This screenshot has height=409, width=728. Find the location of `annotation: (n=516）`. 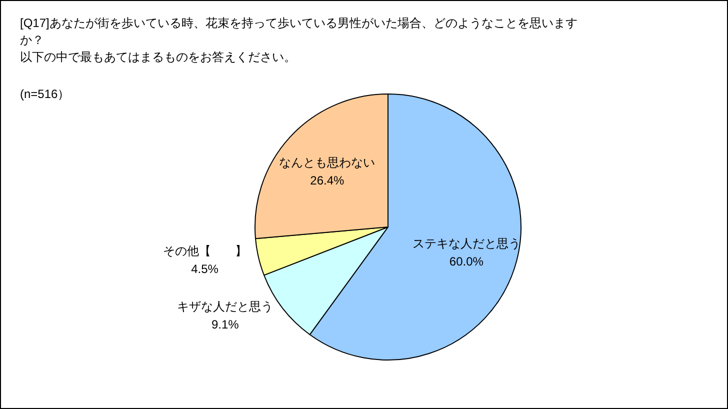

annotation: (n=516） is located at coordinates (45, 94).